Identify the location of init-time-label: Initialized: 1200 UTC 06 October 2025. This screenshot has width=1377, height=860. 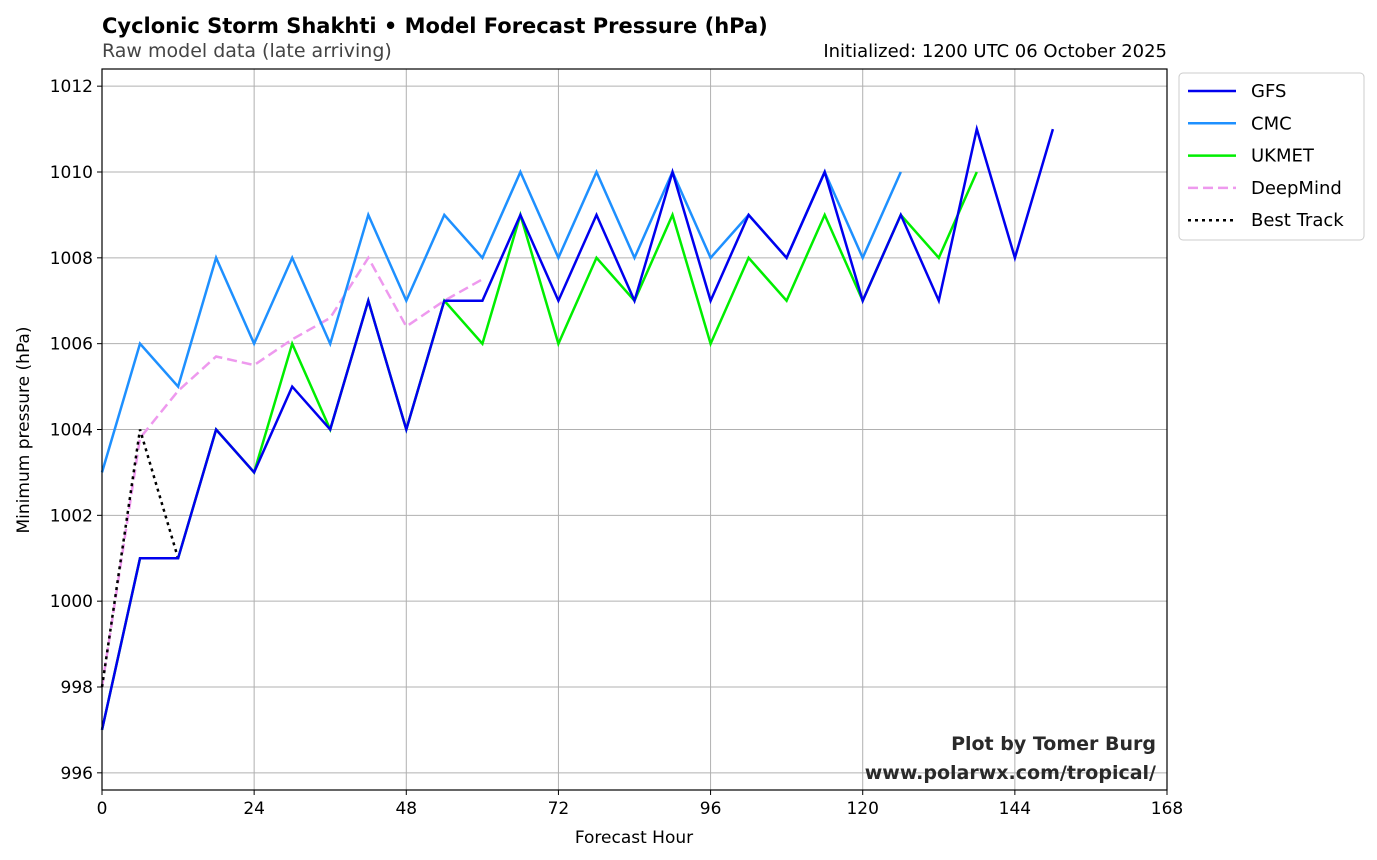
(995, 51).